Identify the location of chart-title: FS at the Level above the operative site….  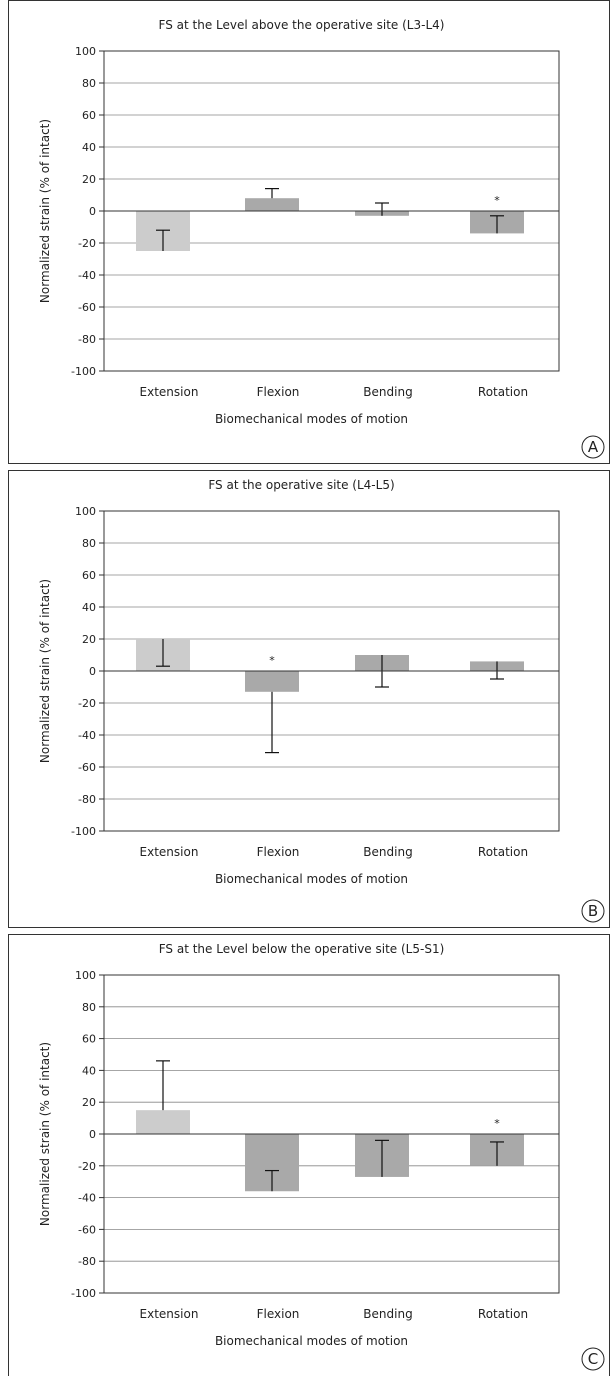
(302, 25).